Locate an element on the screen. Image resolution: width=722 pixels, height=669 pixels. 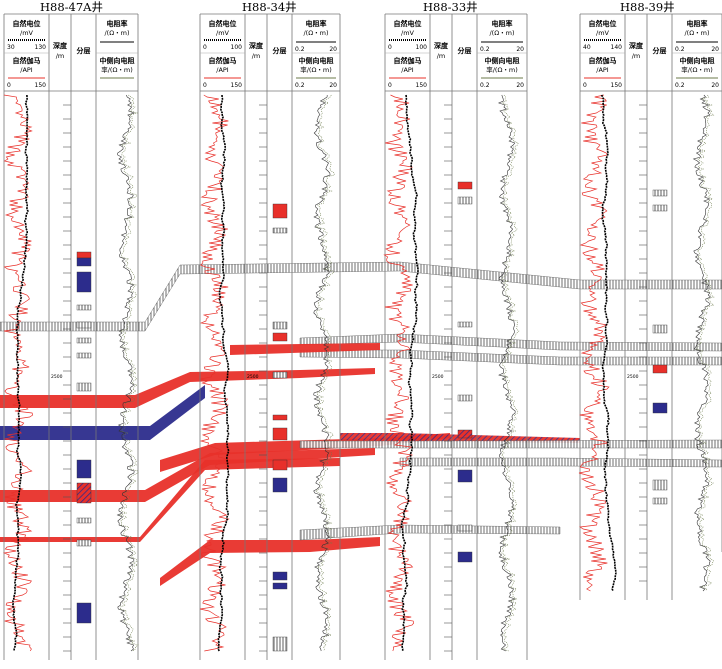
well-title: H88-39井 is located at coordinates (647, 7).